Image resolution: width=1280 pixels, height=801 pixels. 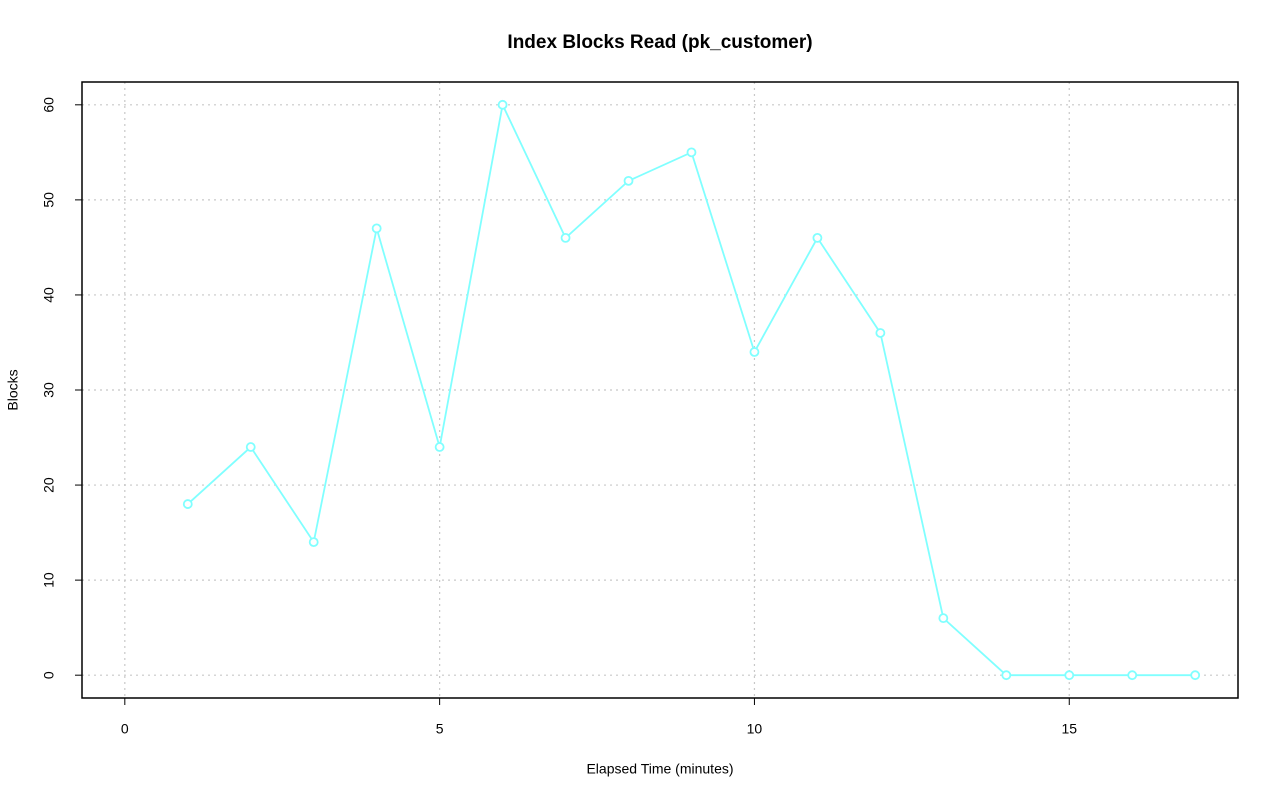 What do you see at coordinates (755, 729) in the screenshot?
I see `x-tick-label: 10` at bounding box center [755, 729].